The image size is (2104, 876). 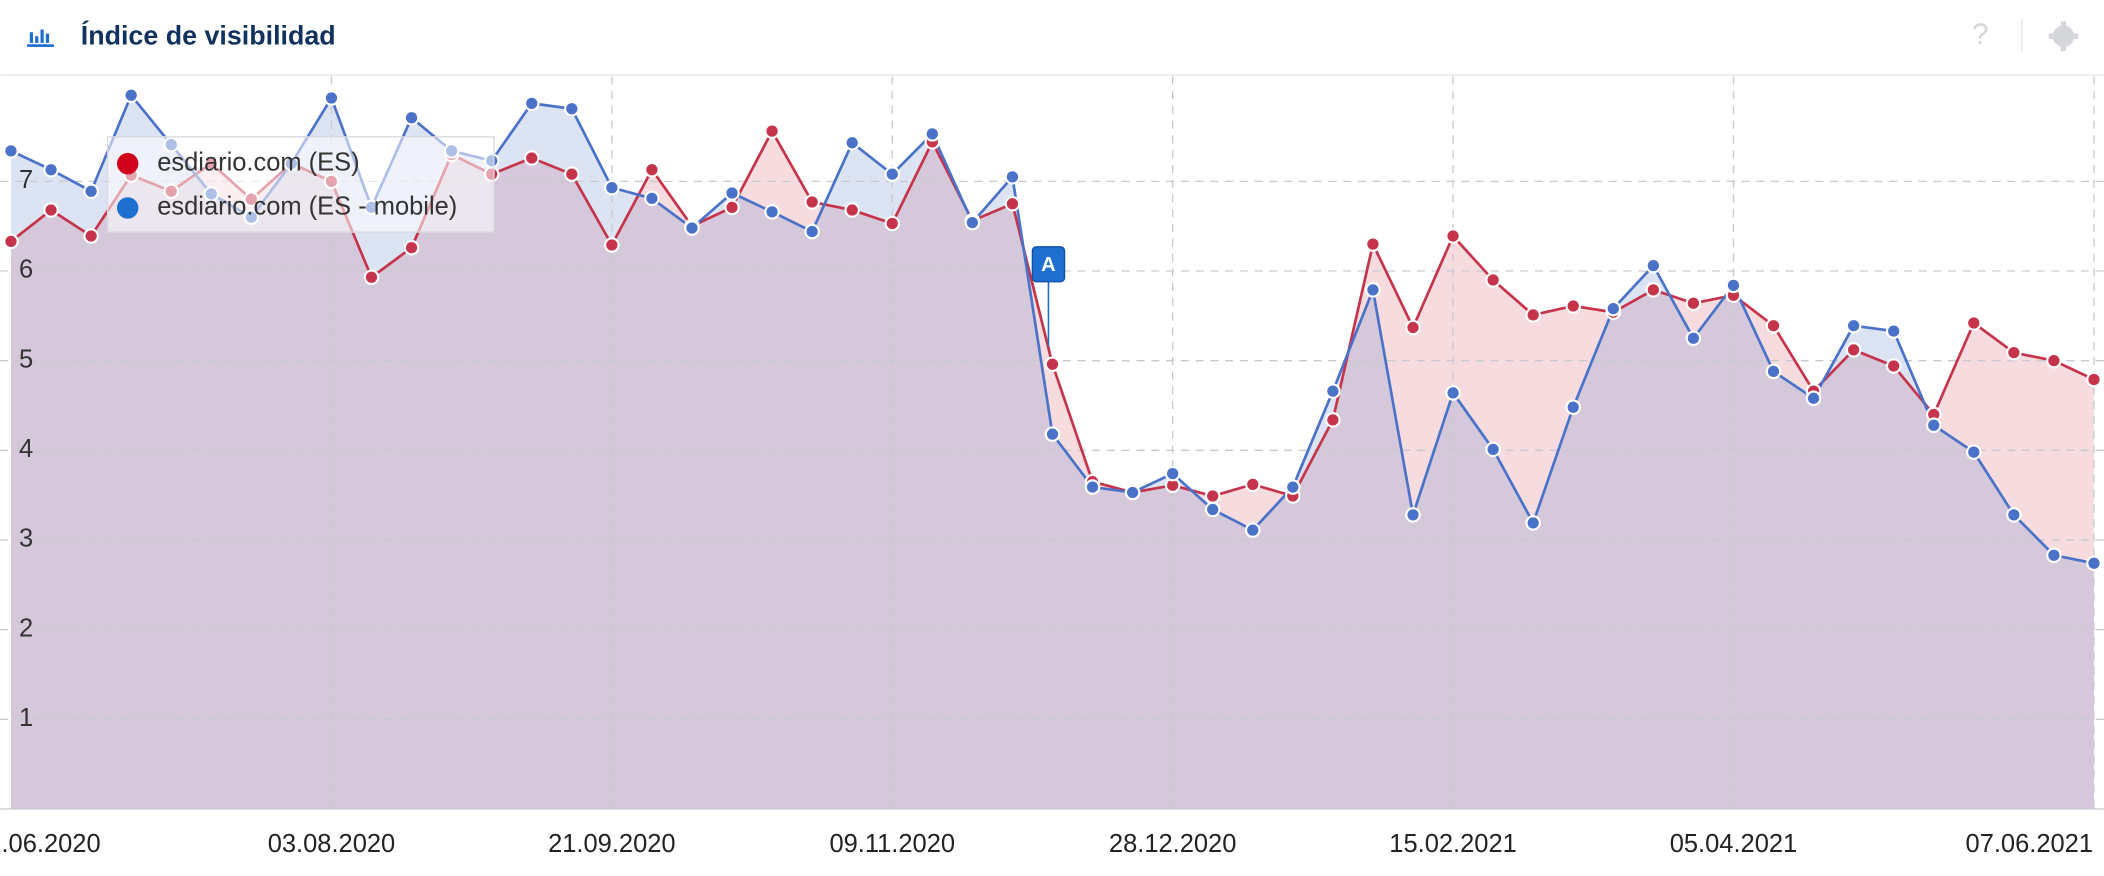 What do you see at coordinates (40, 38) in the screenshot?
I see `chart-icon` at bounding box center [40, 38].